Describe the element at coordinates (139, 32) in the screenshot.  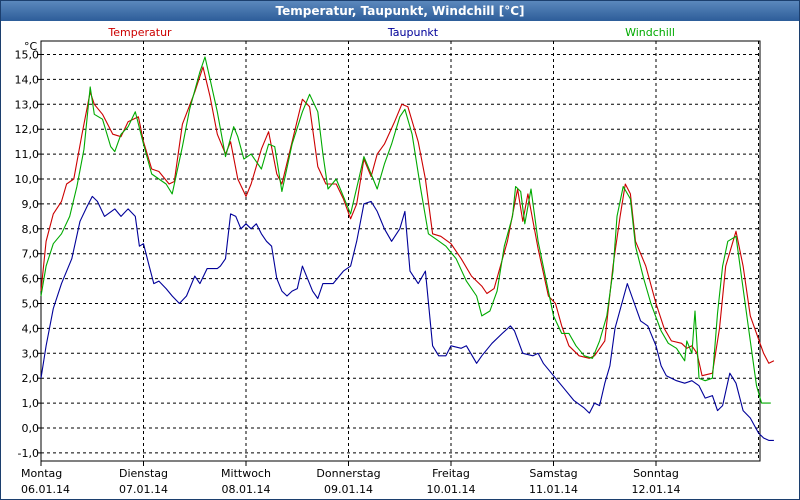
I see `legend-entry-temperatur: Temperatur` at that location.